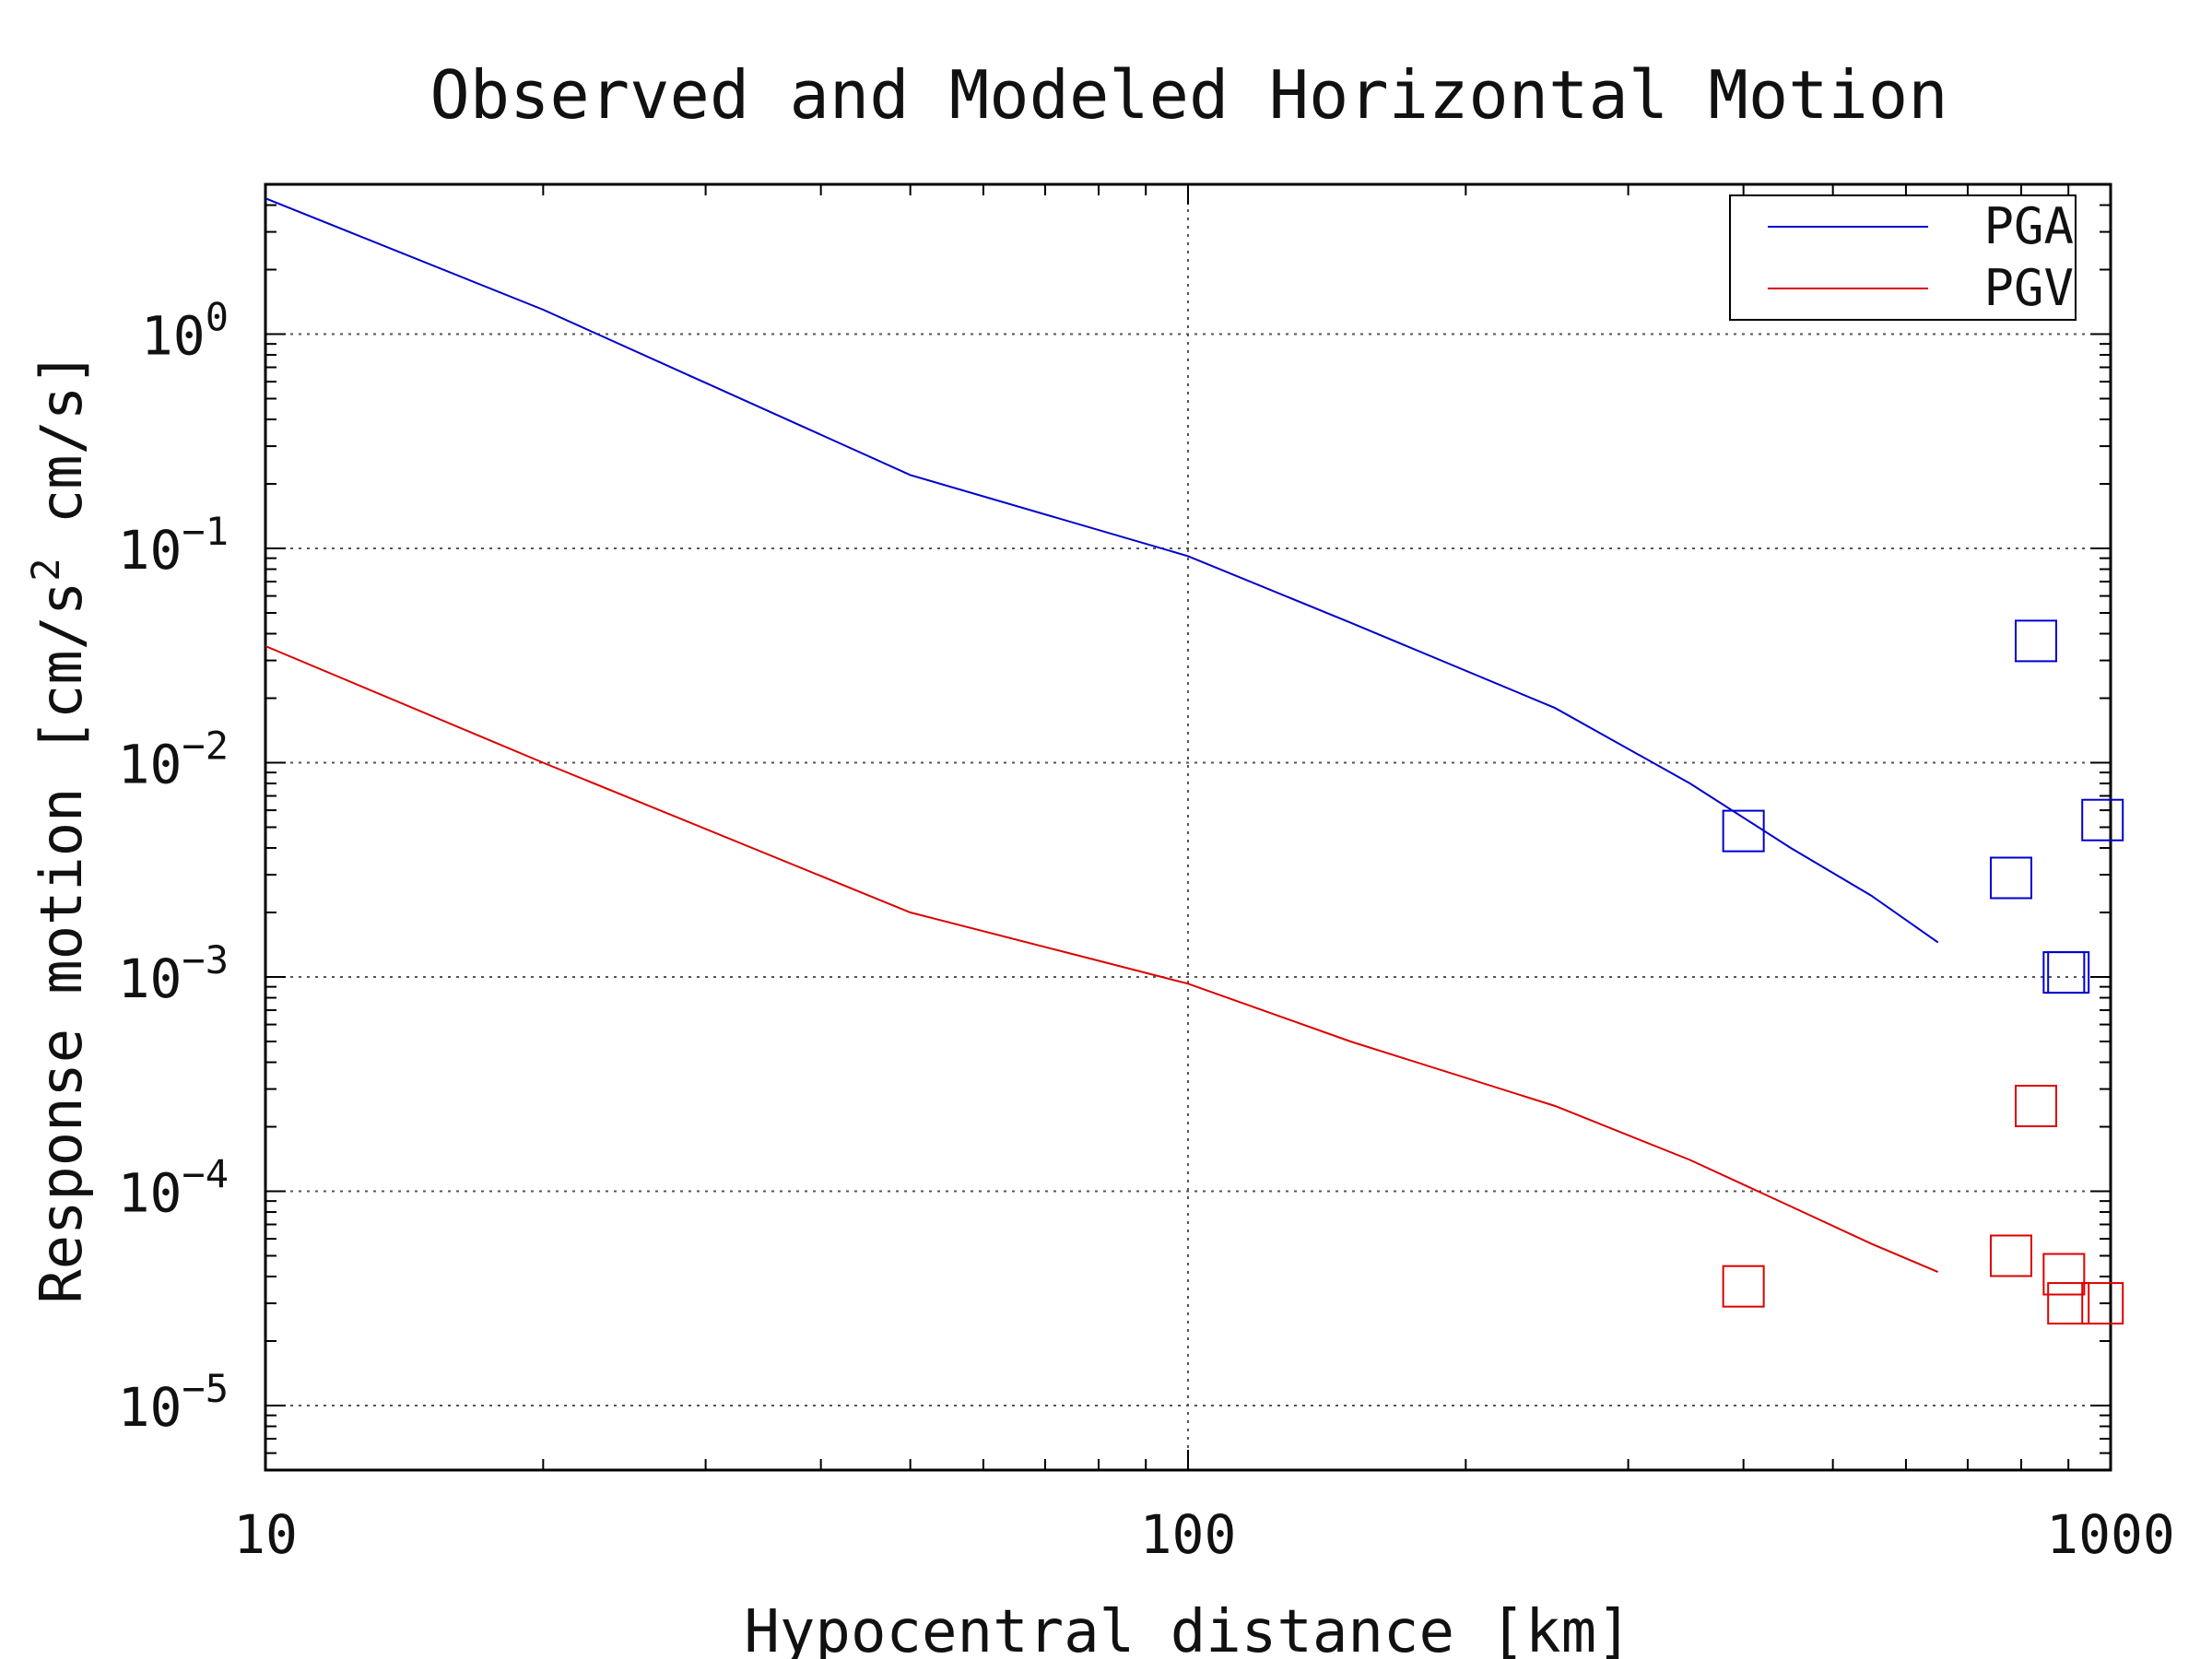  I want to click on y-axis-label: Response motion [cm/s2 cm/s], so click(59, 827).